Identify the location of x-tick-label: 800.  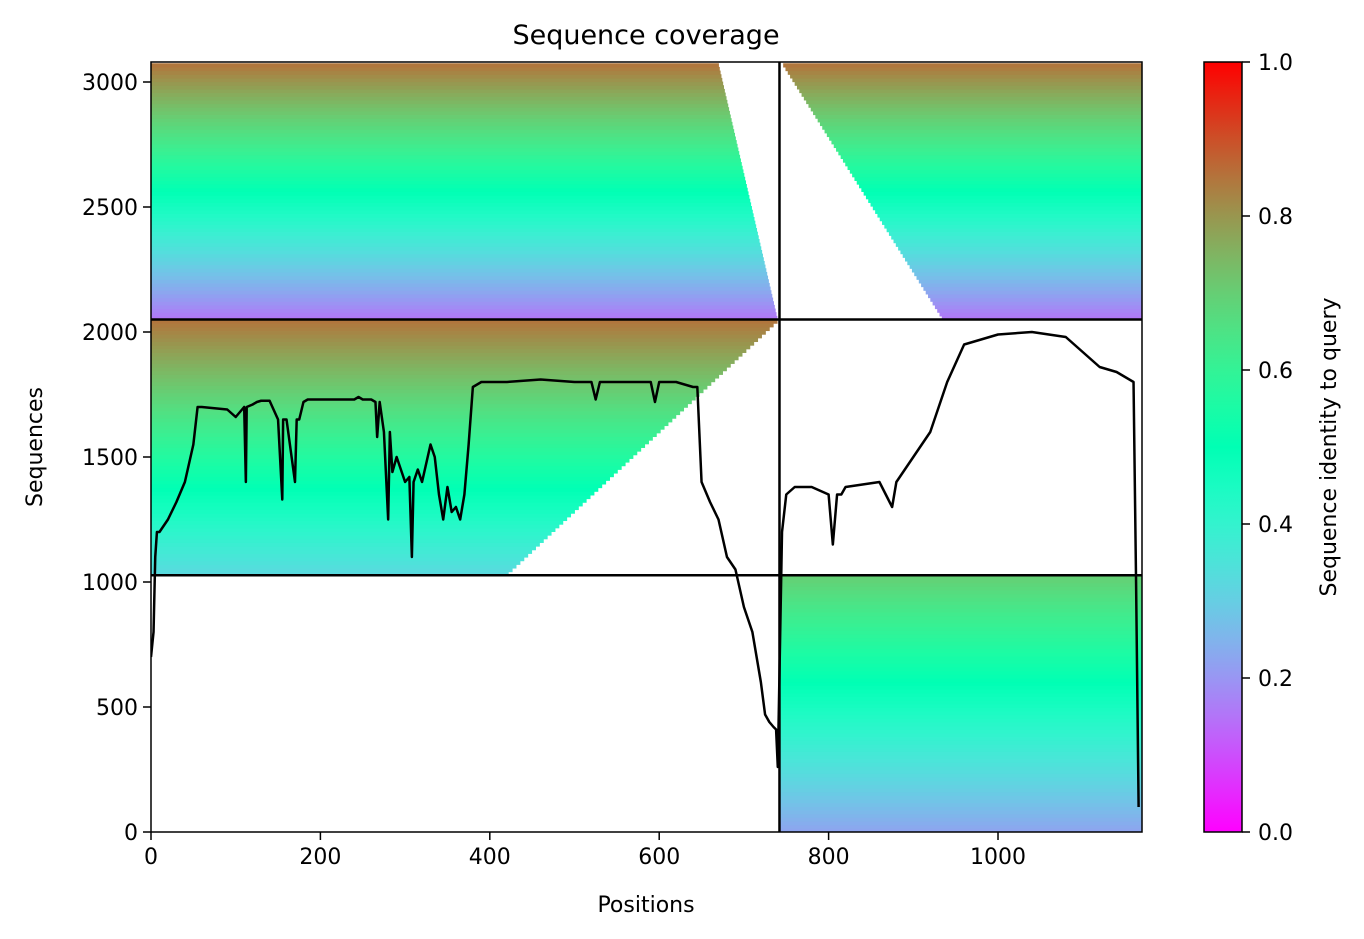
(829, 857).